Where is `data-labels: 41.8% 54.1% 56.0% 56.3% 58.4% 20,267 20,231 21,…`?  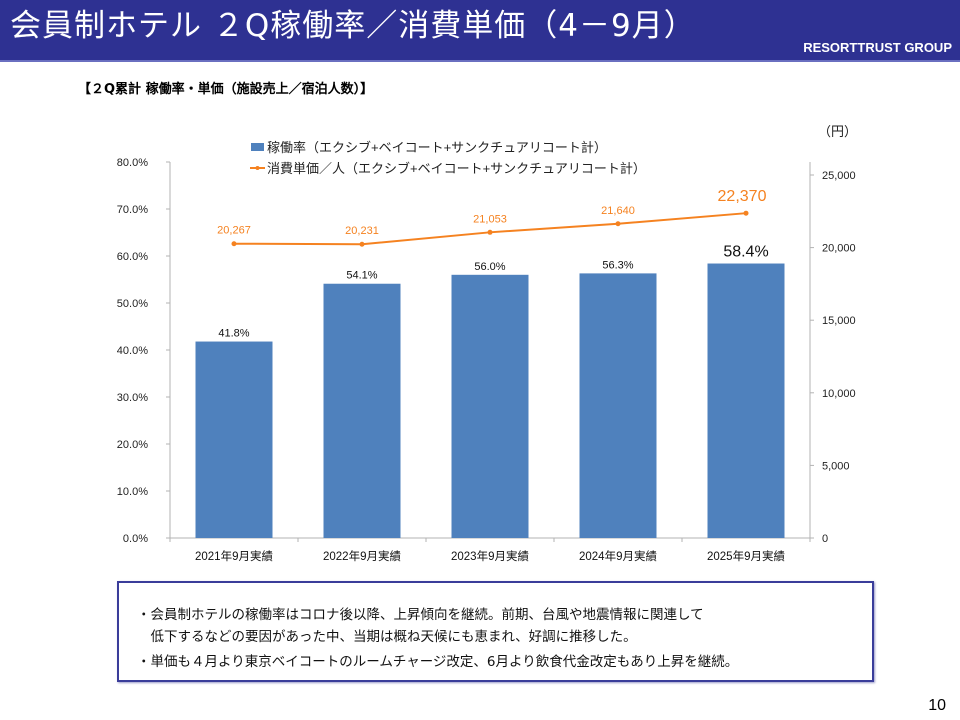 data-labels: 41.8% 54.1% 56.0% 56.3% 58.4% 20,267 20,231 21,… is located at coordinates (493, 263).